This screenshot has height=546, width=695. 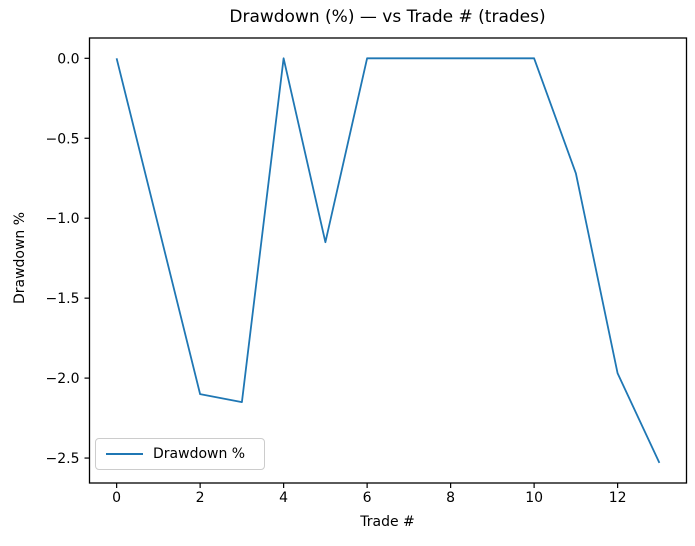 What do you see at coordinates (199, 454) in the screenshot?
I see `legend-label: Drawdown %` at bounding box center [199, 454].